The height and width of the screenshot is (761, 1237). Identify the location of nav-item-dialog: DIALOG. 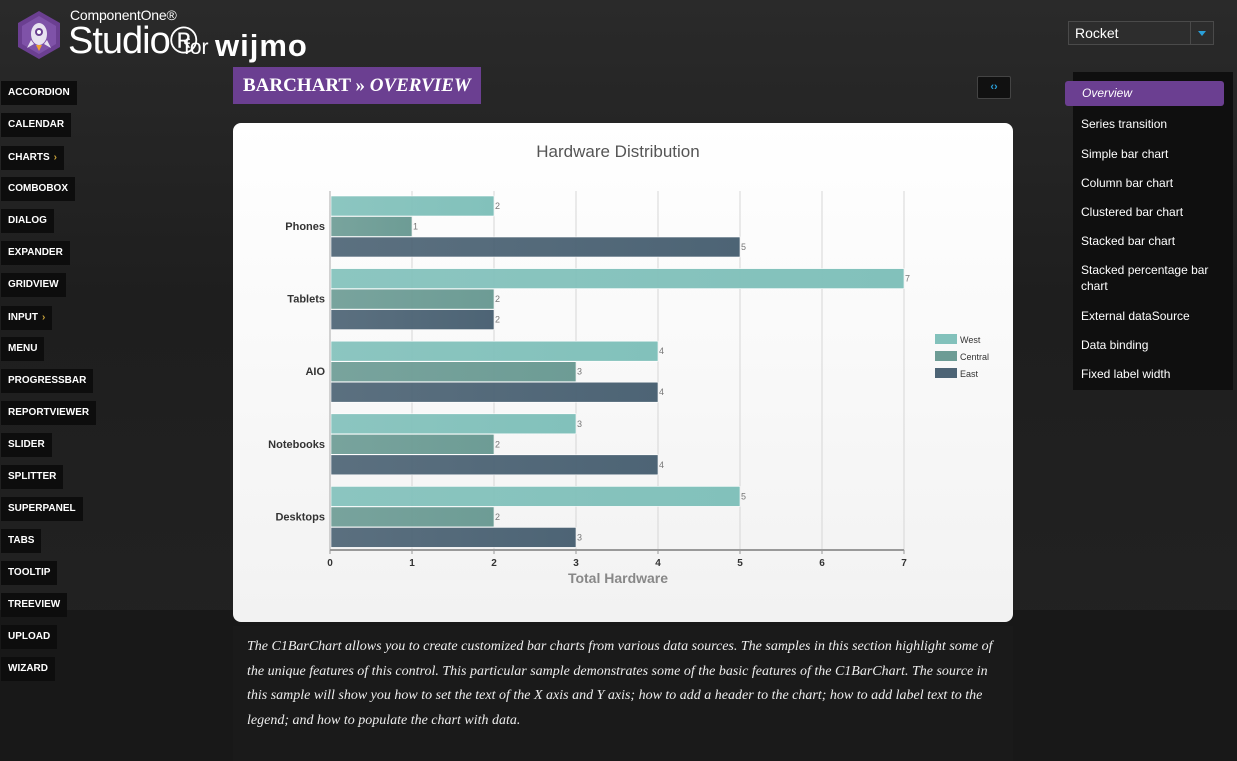
(27, 221).